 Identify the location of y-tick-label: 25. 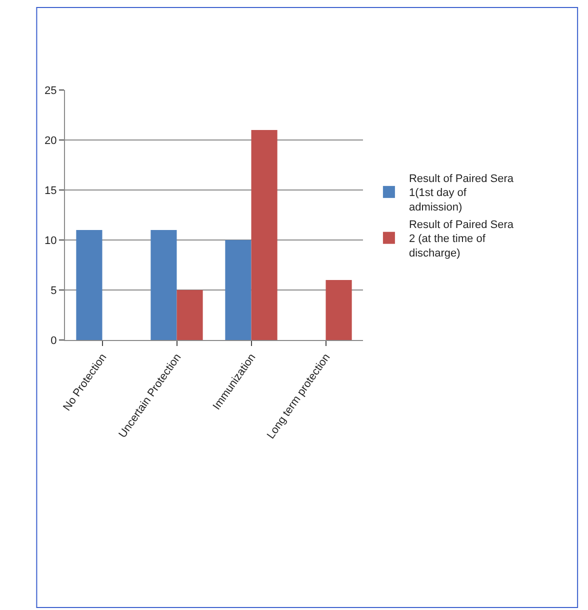
(50, 90).